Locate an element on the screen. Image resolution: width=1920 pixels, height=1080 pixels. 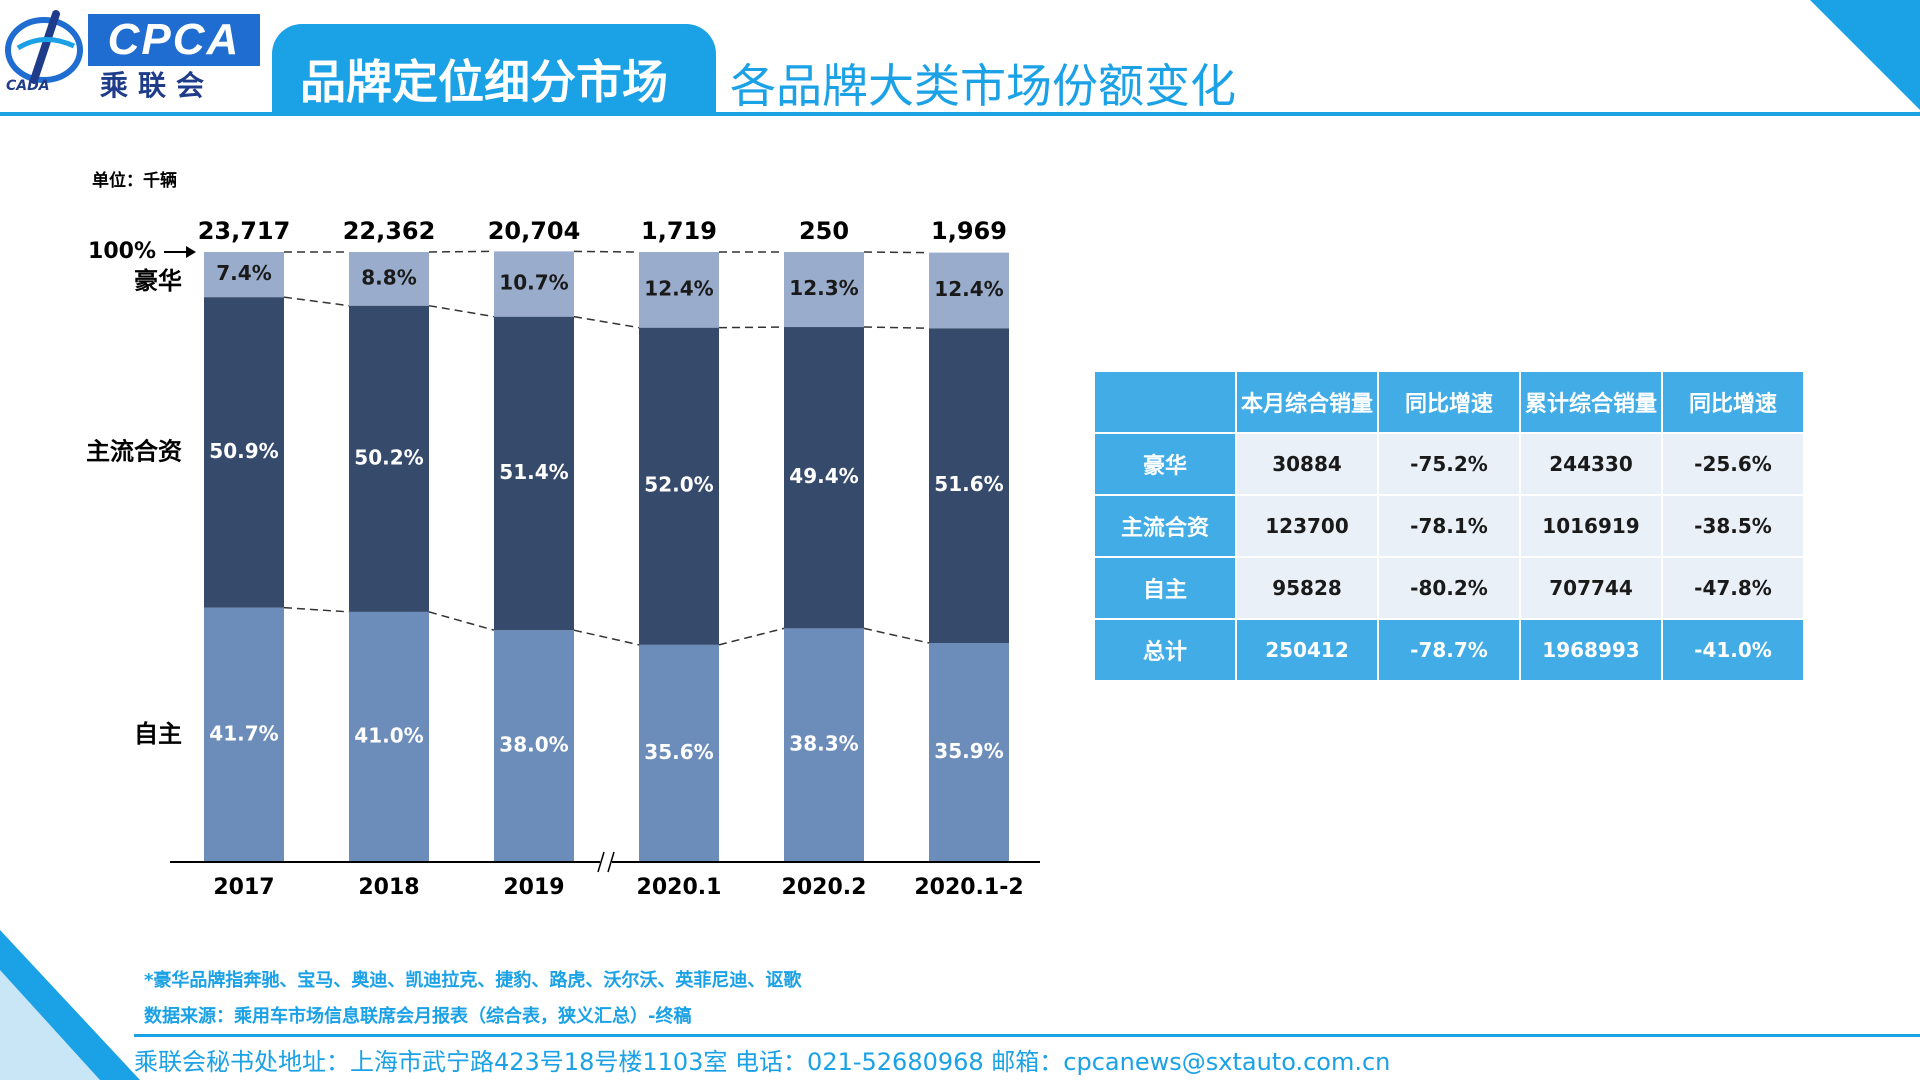
table-cell: -78.1% is located at coordinates (1449, 526).